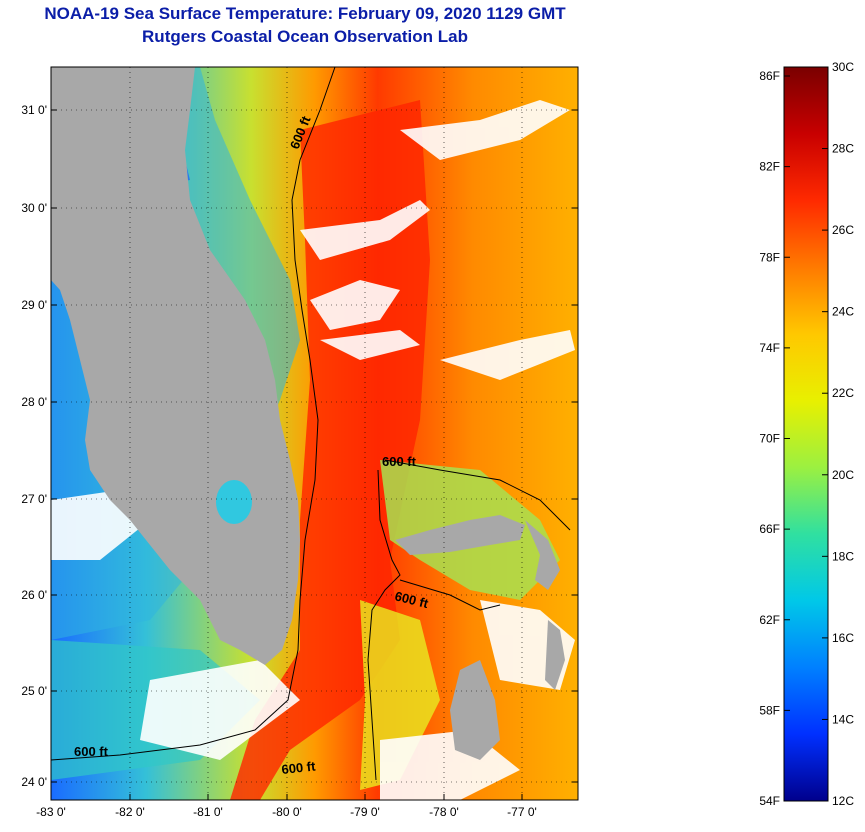 The height and width of the screenshot is (832, 865). I want to click on land-abaco, so click(542, 555).